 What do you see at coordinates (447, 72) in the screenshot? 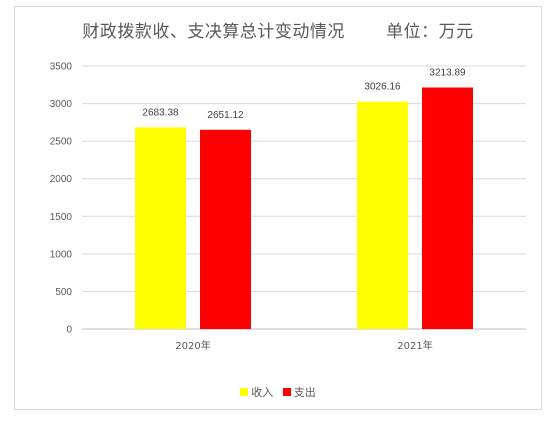
I see `data-label: 3213.89` at bounding box center [447, 72].